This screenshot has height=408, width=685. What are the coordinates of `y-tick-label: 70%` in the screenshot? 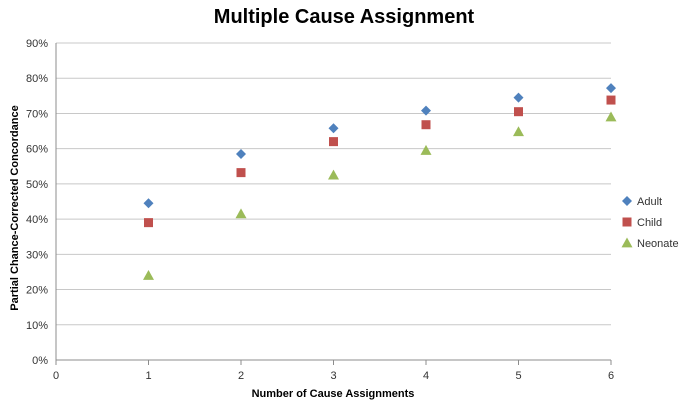 It's located at (37, 114).